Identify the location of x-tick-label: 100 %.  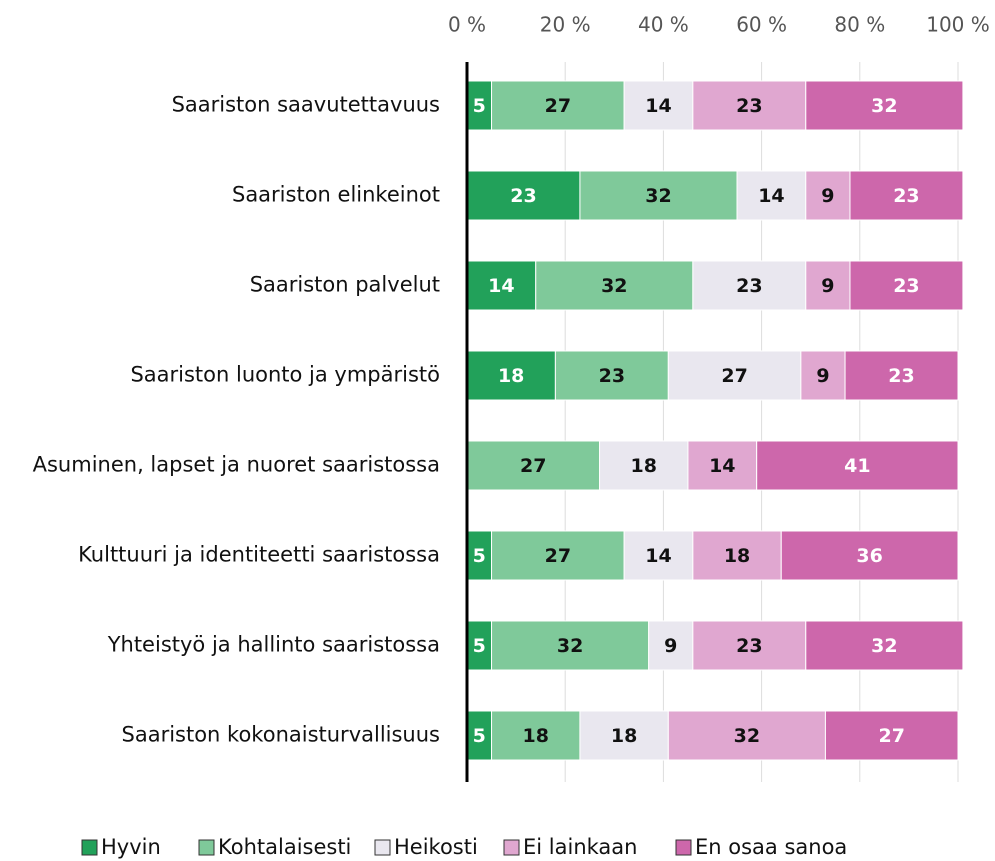
(958, 25).